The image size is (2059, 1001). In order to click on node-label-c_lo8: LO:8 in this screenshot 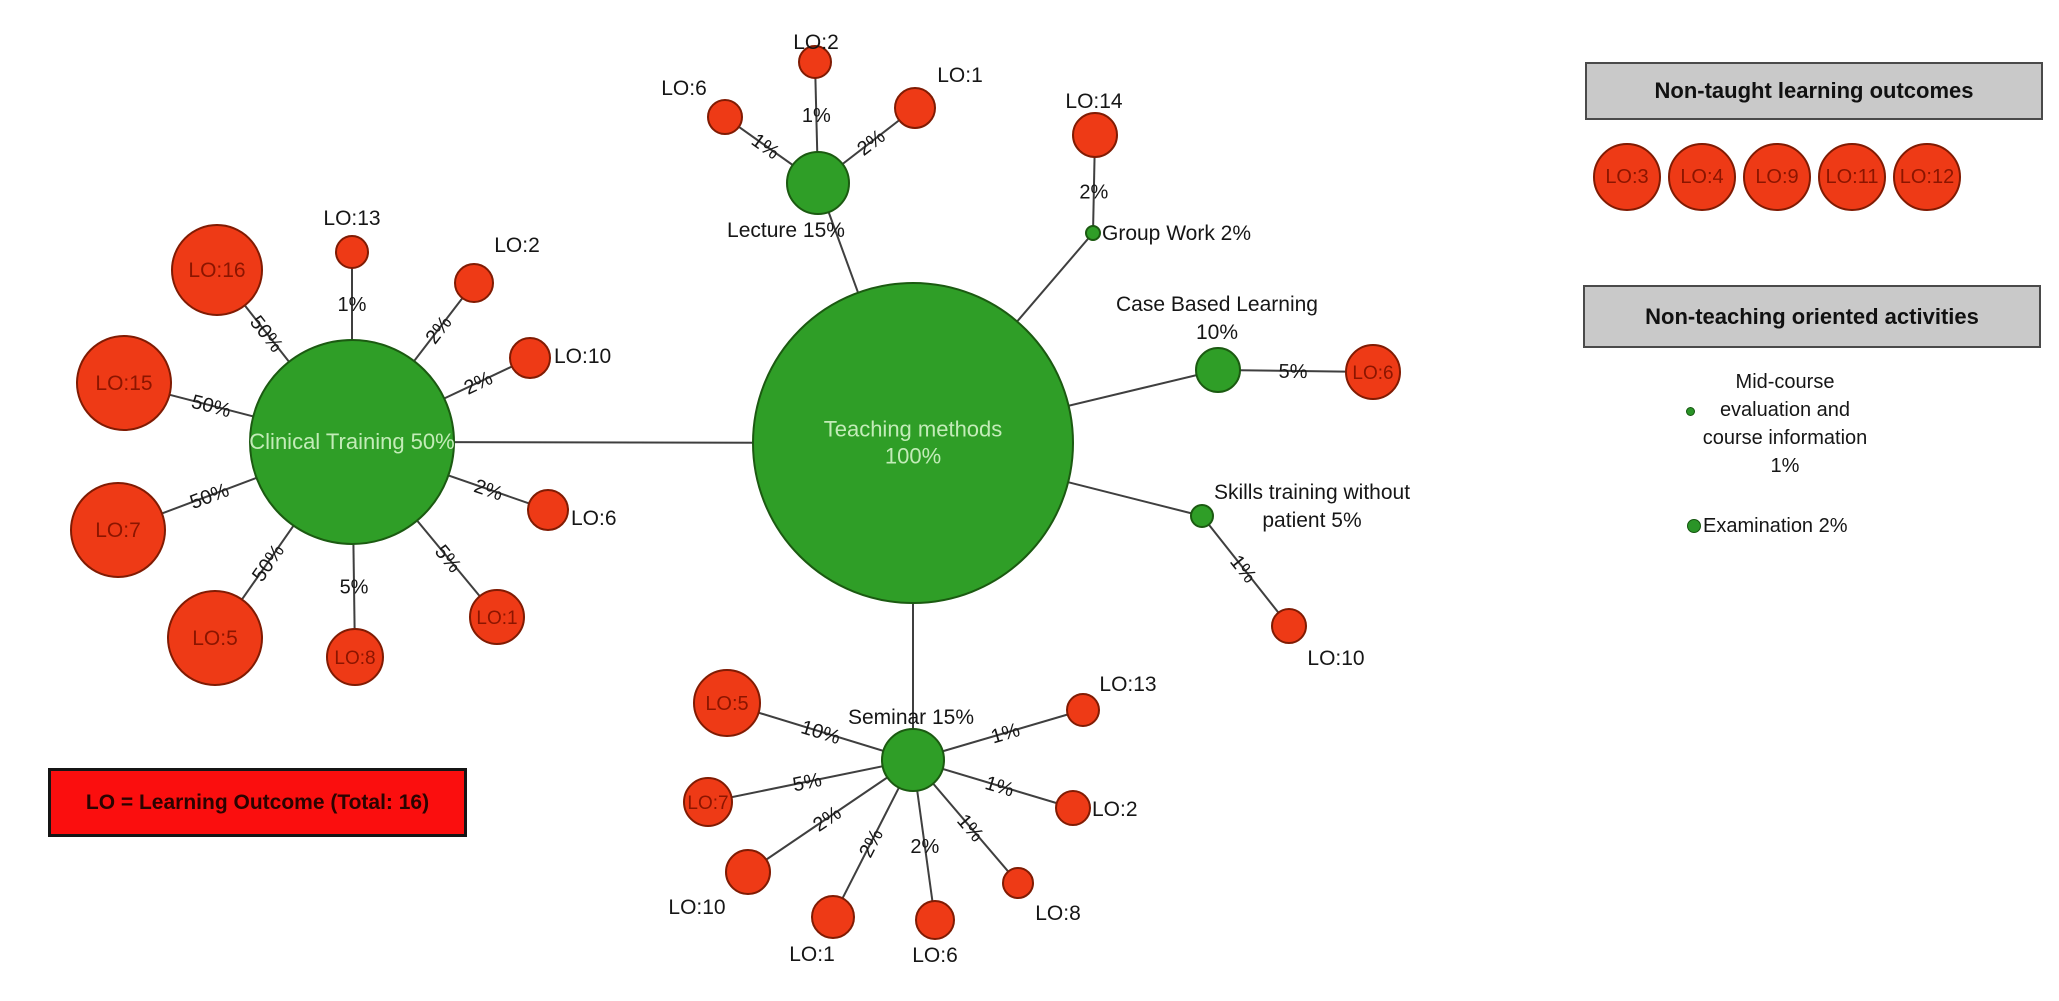, I will do `click(354, 658)`.